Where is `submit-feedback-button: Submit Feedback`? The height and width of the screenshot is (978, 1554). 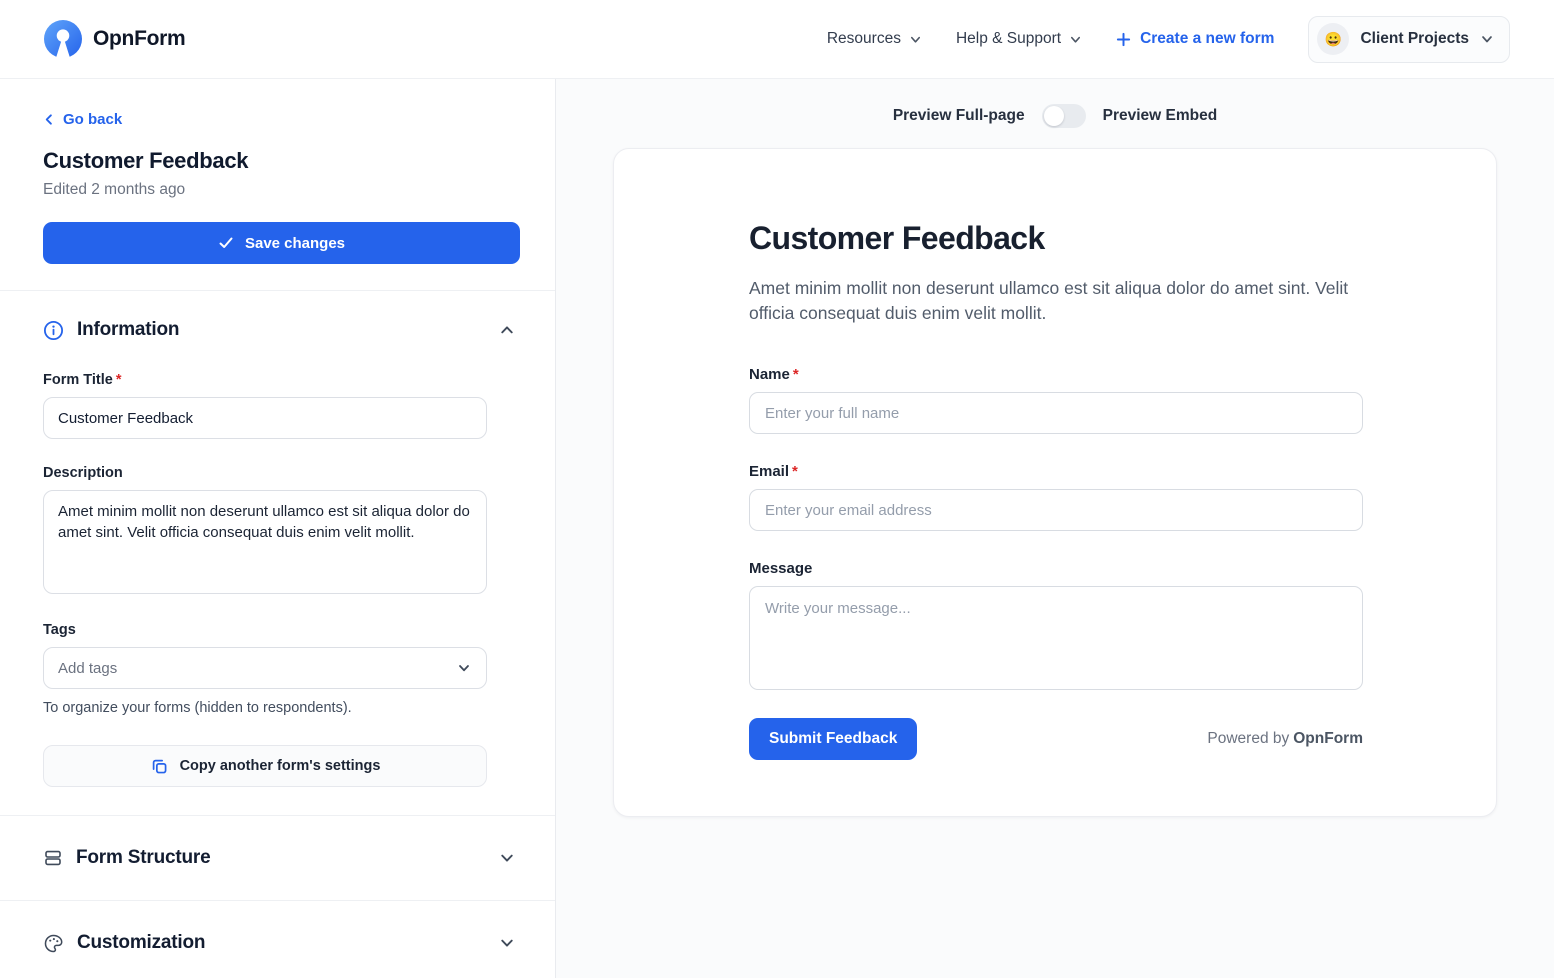 submit-feedback-button: Submit Feedback is located at coordinates (833, 739).